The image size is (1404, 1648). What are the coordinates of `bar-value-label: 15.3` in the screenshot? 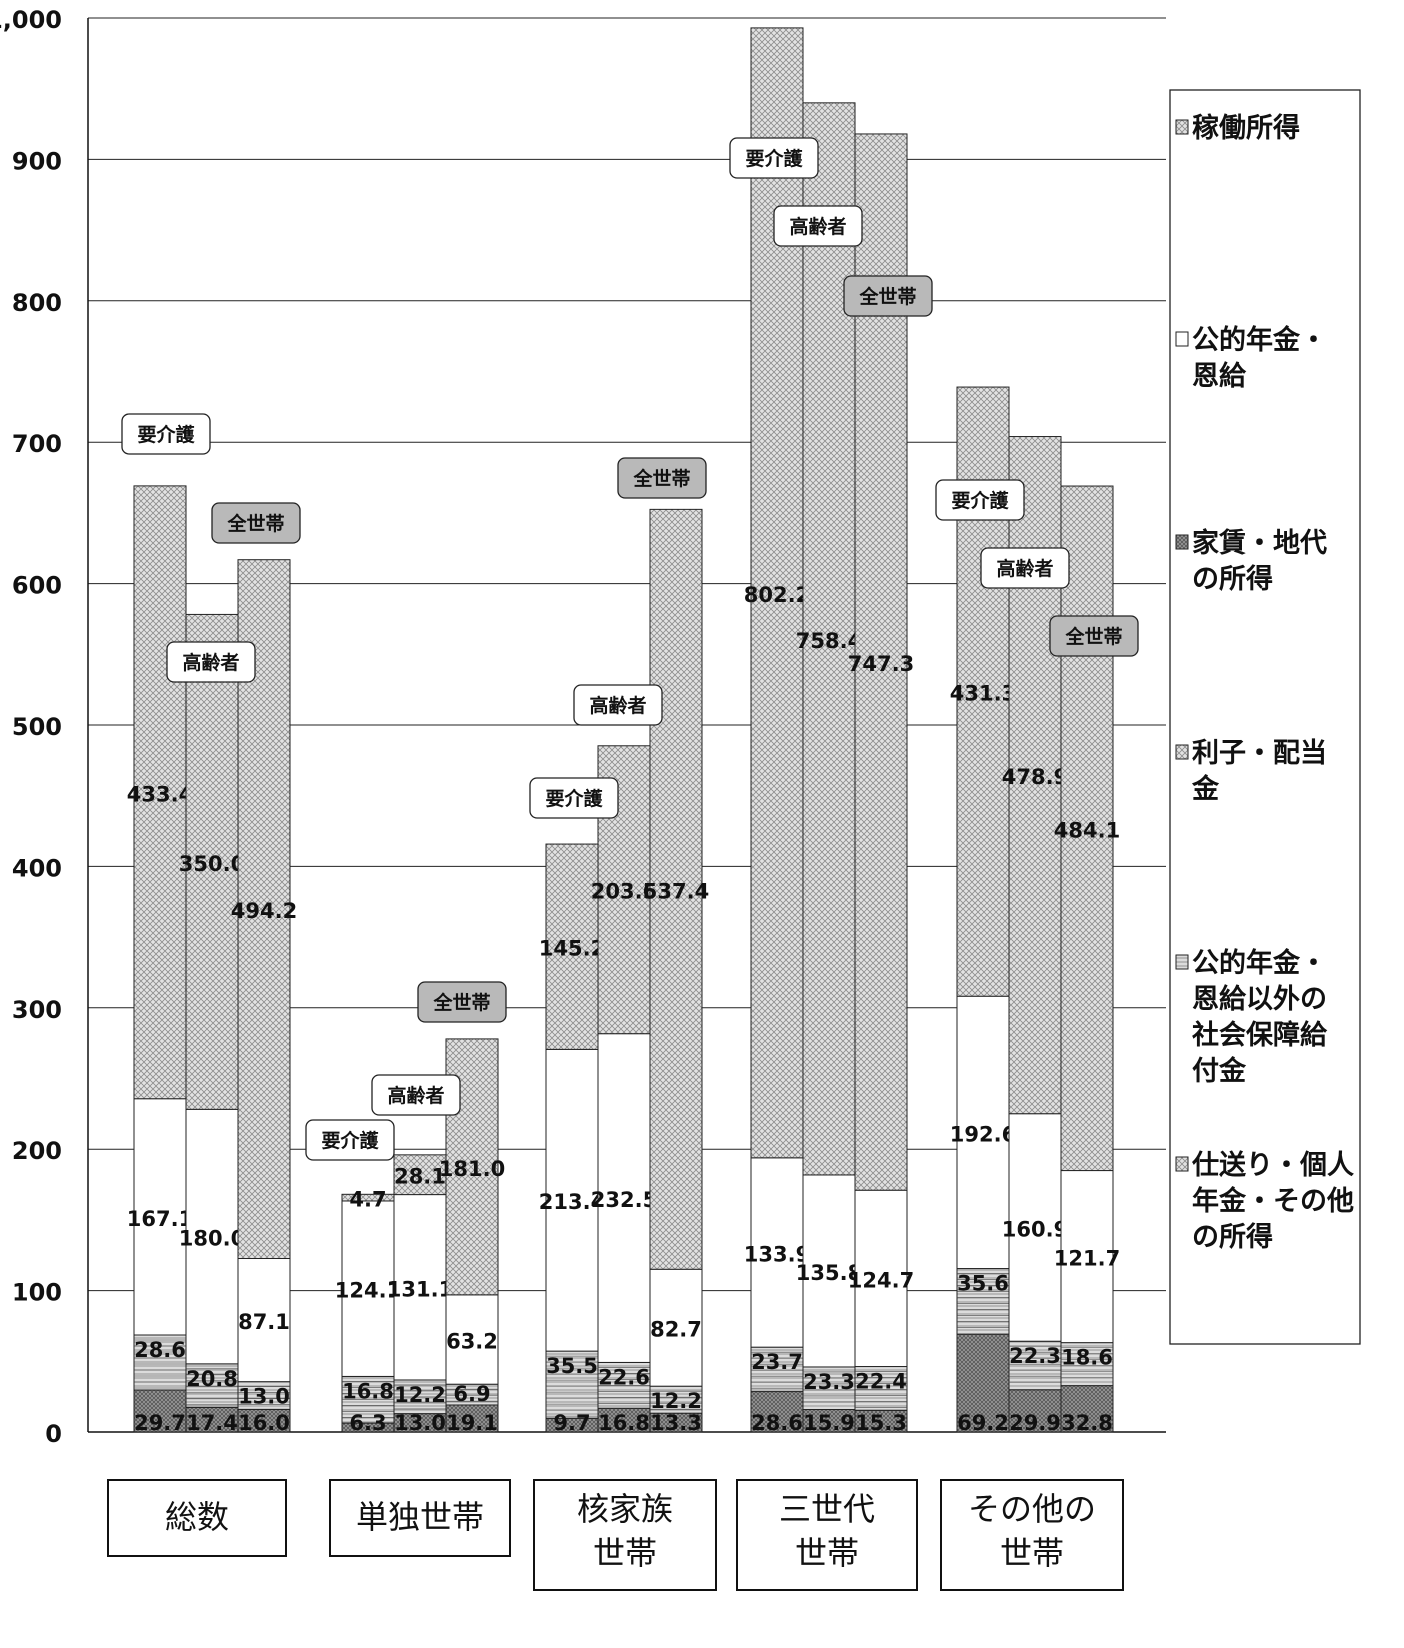 It's located at (881, 1423).